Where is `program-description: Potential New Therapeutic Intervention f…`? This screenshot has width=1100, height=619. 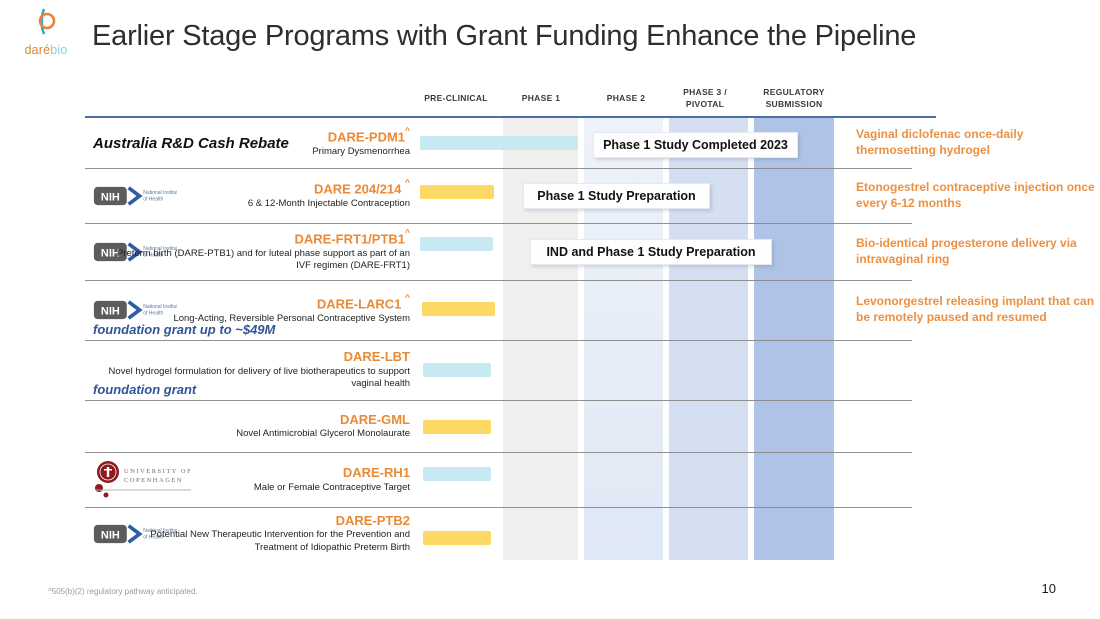 program-description: Potential New Therapeutic Intervention f… is located at coordinates (280, 541).